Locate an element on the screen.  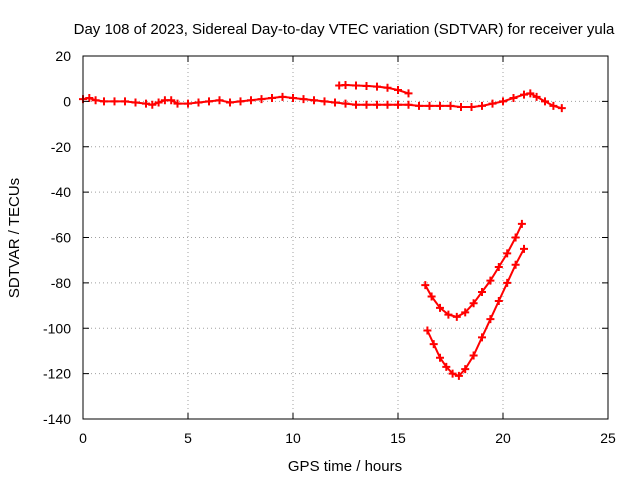
y-tick-label: -40 is located at coordinates (61, 192).